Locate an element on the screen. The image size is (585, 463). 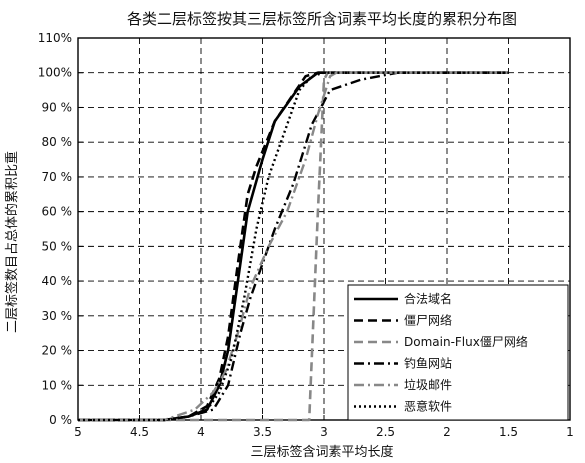
legend-label: 恶意软件 is located at coordinates (428, 406).